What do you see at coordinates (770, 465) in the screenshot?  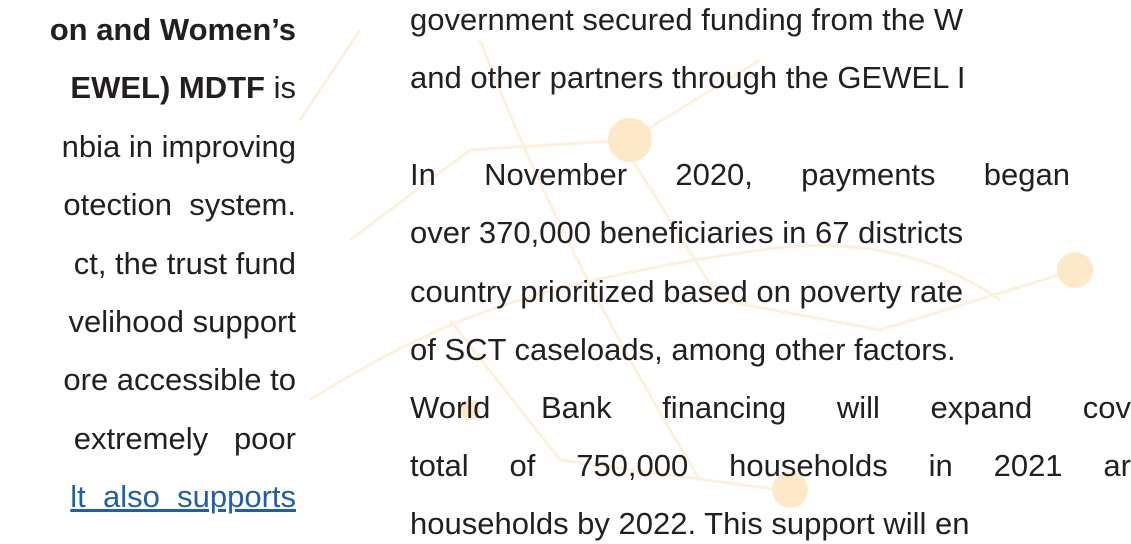 I see `right-line: total of 750,000 households in 2021 ar` at bounding box center [770, 465].